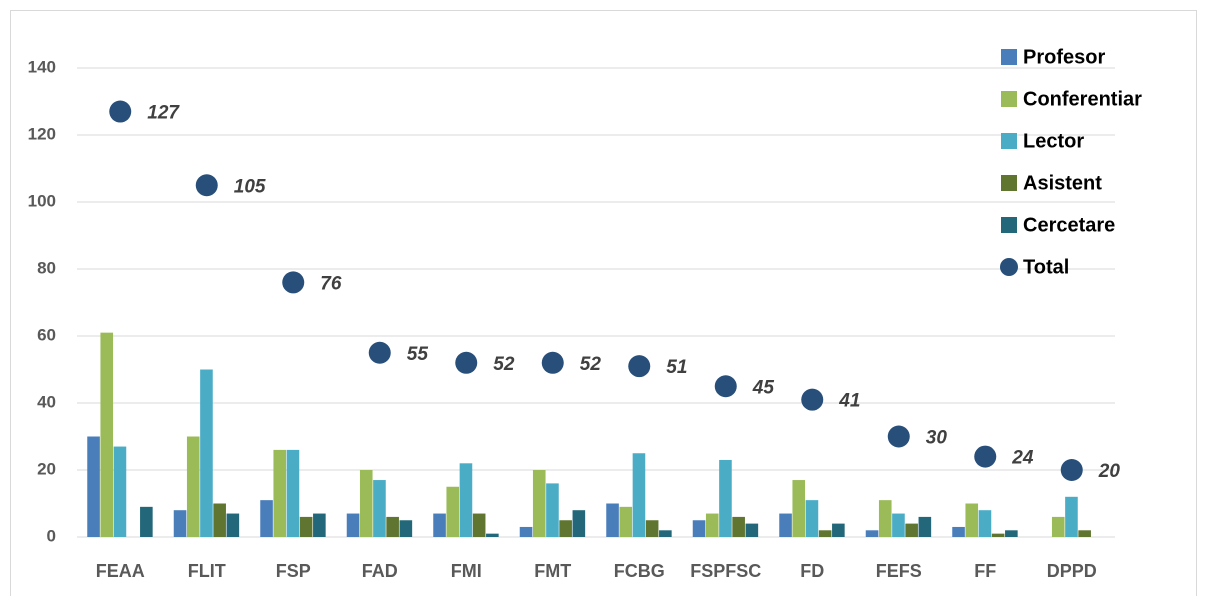 Image resolution: width=1207 pixels, height=596 pixels. What do you see at coordinates (418, 354) in the screenshot?
I see `data-label: 55` at bounding box center [418, 354].